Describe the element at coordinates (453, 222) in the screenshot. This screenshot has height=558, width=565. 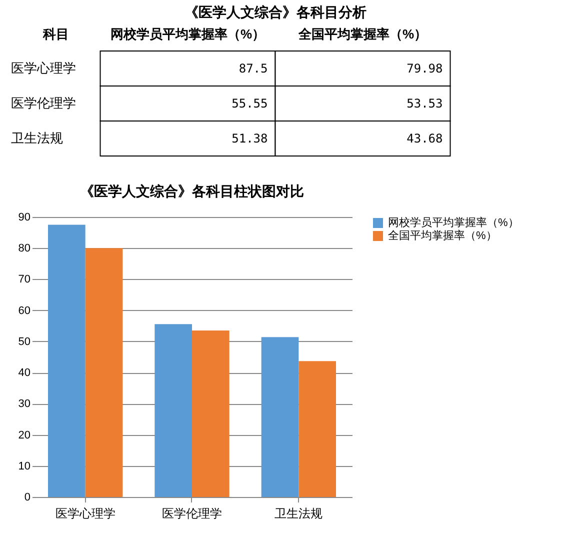
I see `legend-label: 网校学员平均掌握率（%）` at that location.